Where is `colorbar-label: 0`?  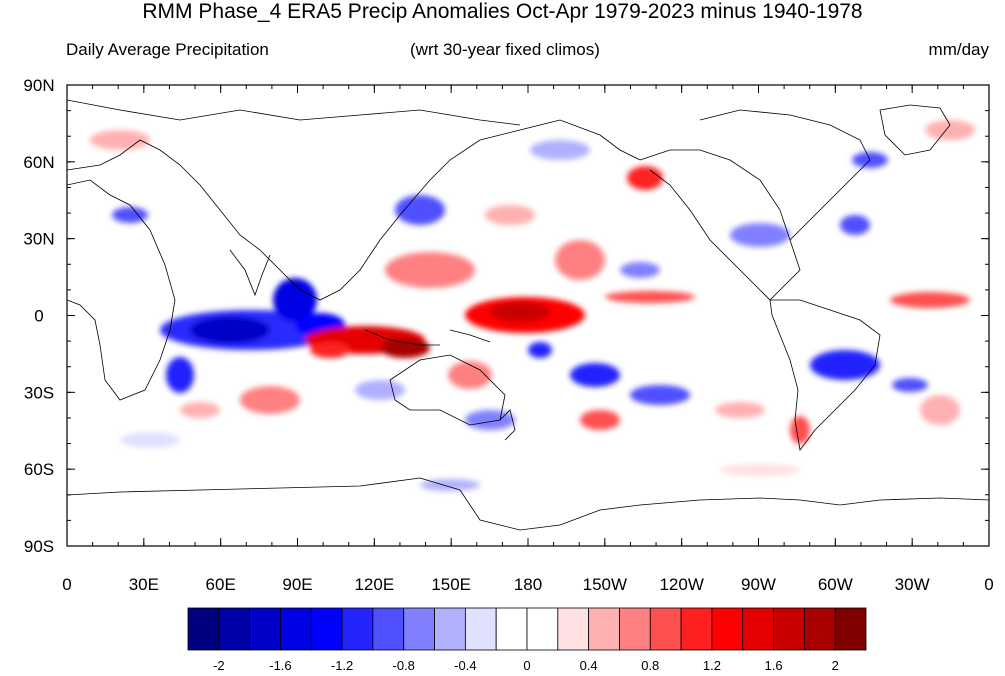 colorbar-label: 0 is located at coordinates (526, 665).